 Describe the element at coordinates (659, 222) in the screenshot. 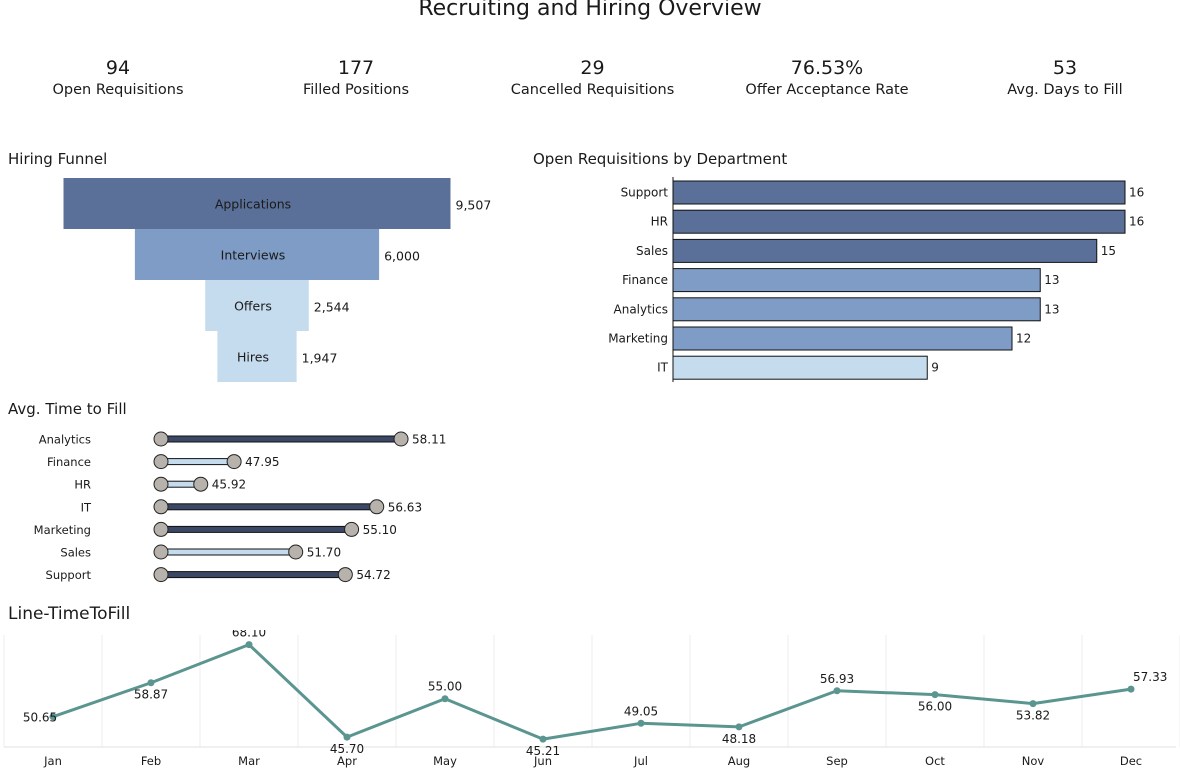

I see `dept-label: HR` at that location.